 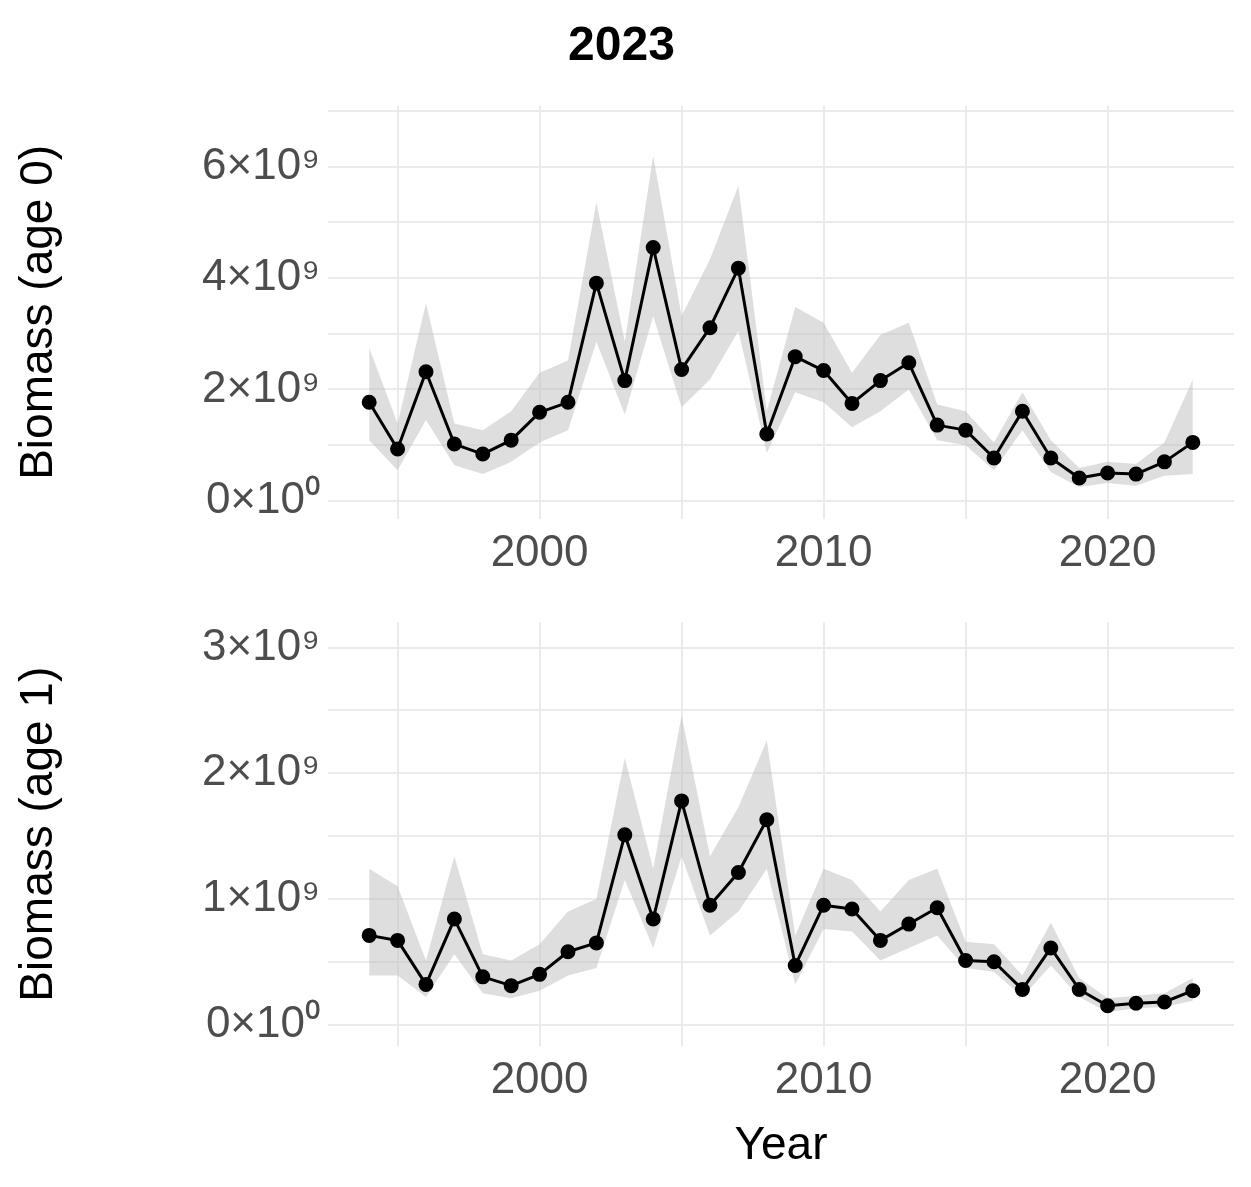 What do you see at coordinates (36, 834) in the screenshot?
I see `y-axis-title: Biomass (age 1)` at bounding box center [36, 834].